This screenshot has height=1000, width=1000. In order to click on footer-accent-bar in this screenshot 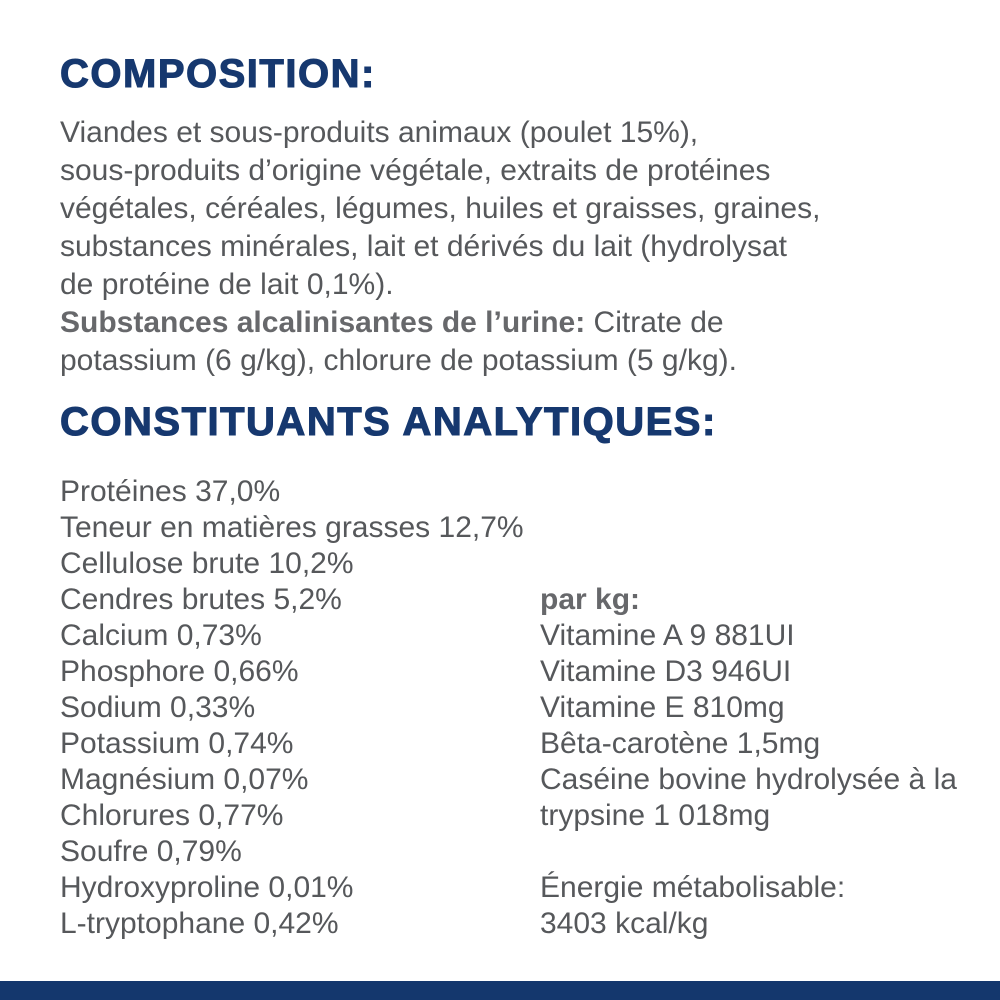, I will do `click(500, 990)`.